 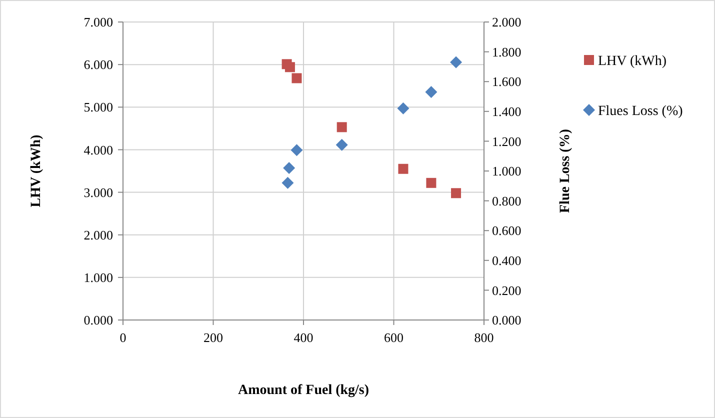 What do you see at coordinates (213, 337) in the screenshot?
I see `x-tick-label: 200` at bounding box center [213, 337].